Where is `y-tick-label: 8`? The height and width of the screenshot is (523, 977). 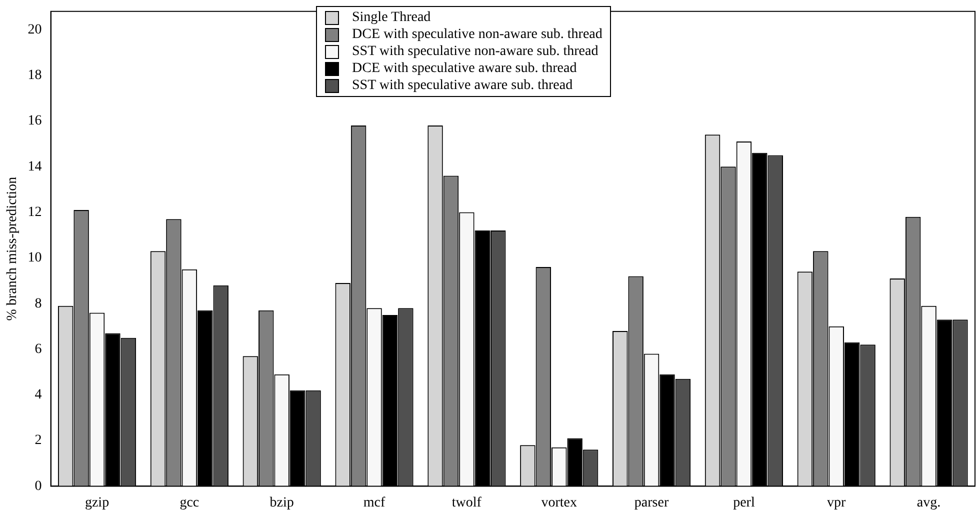 y-tick-label: 8 is located at coordinates (38, 304).